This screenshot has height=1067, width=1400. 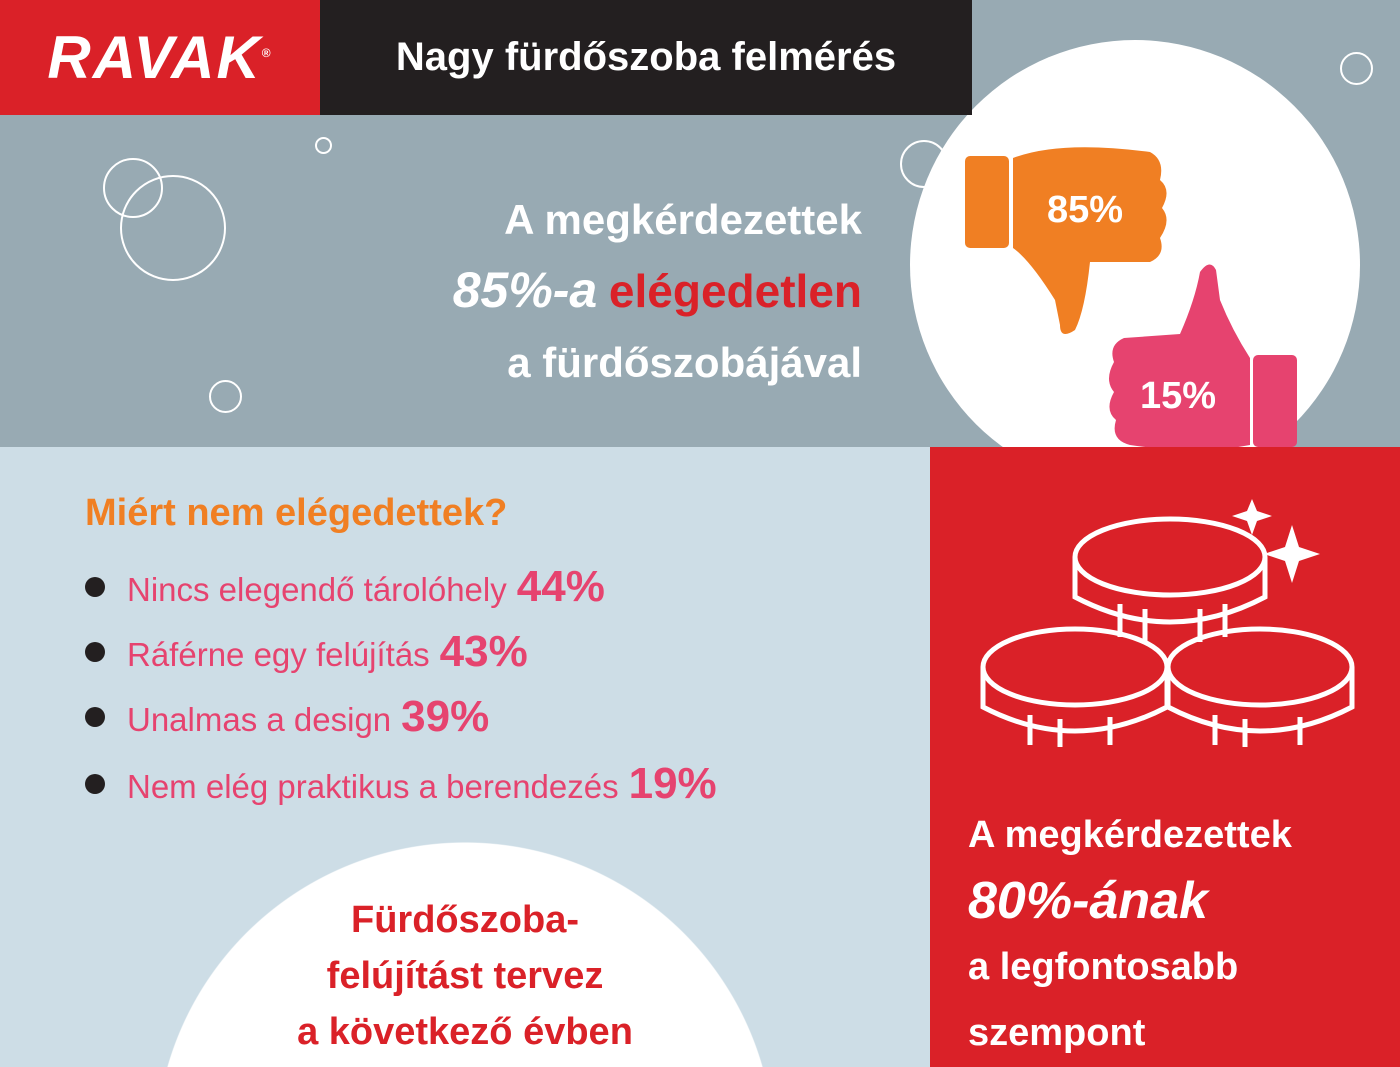 I want to click on reason-item: Nincs elegendő tárolóhely 44%, so click(x=345, y=587).